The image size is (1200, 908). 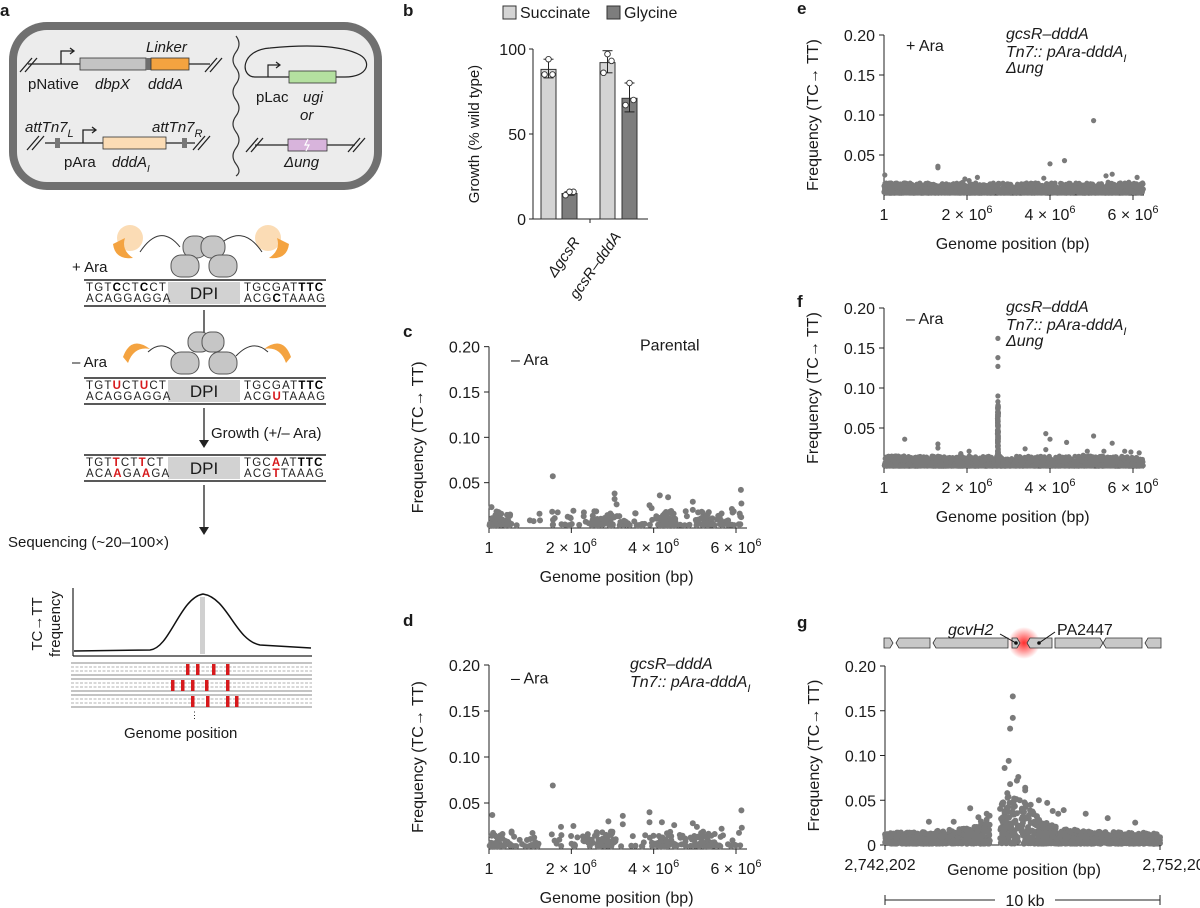 I want to click on frequency-curve, so click(x=192, y=622).